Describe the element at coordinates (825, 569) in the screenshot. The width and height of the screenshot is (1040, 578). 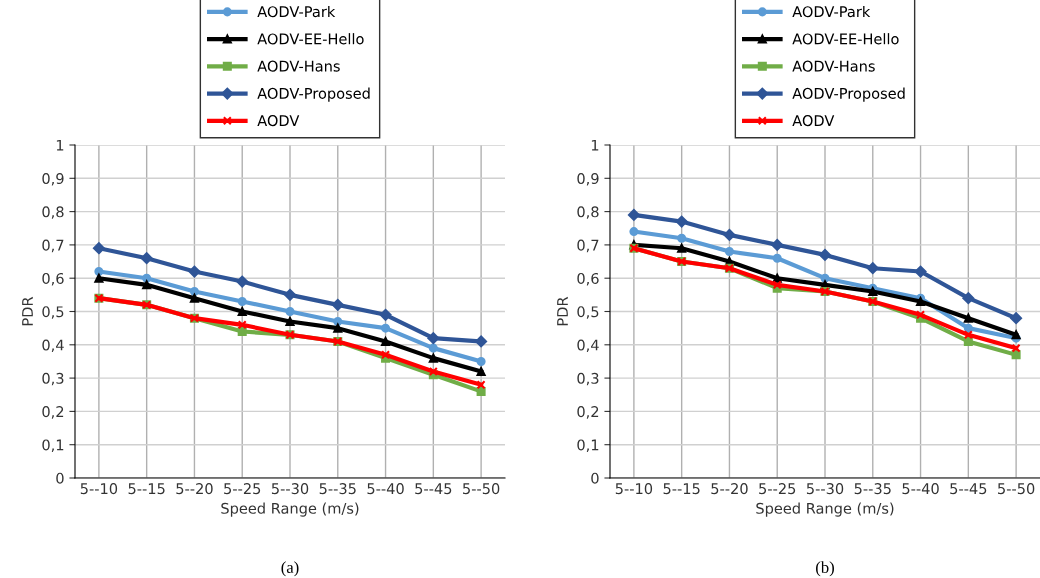
I see `text: (b)` at that location.